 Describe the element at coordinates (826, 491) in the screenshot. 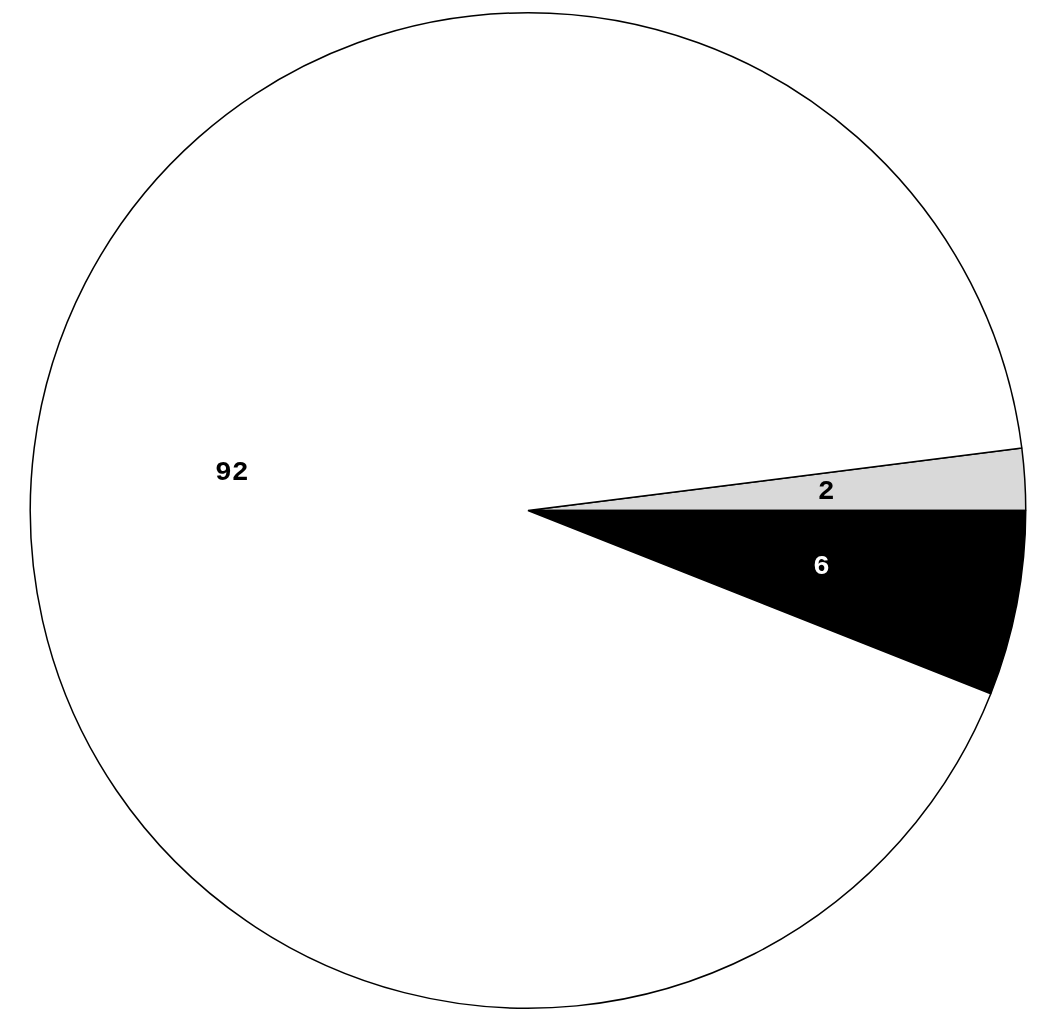

I see `data-label: 2` at that location.